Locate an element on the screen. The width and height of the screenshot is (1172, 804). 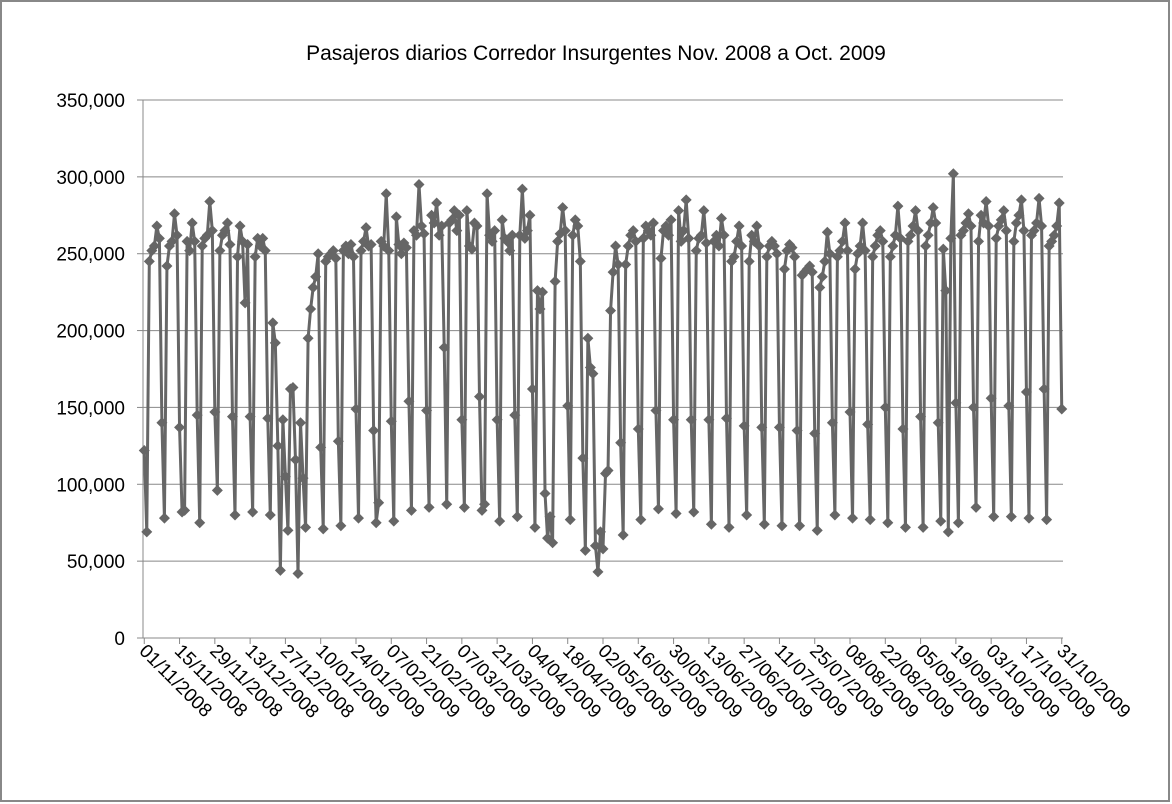
y-tick-label: 300,000 is located at coordinates (90, 178).